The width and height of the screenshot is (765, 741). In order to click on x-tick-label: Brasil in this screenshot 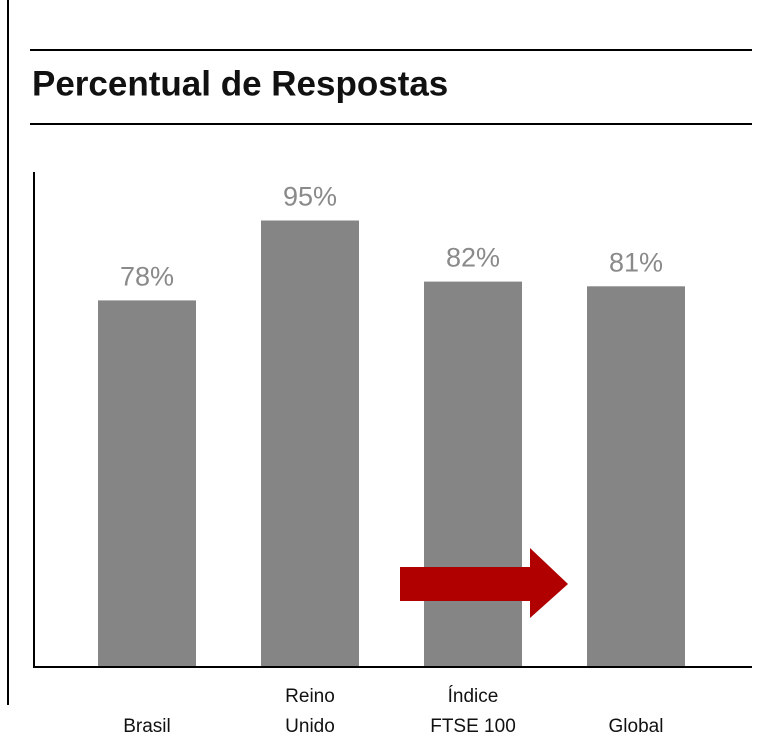, I will do `click(147, 726)`.